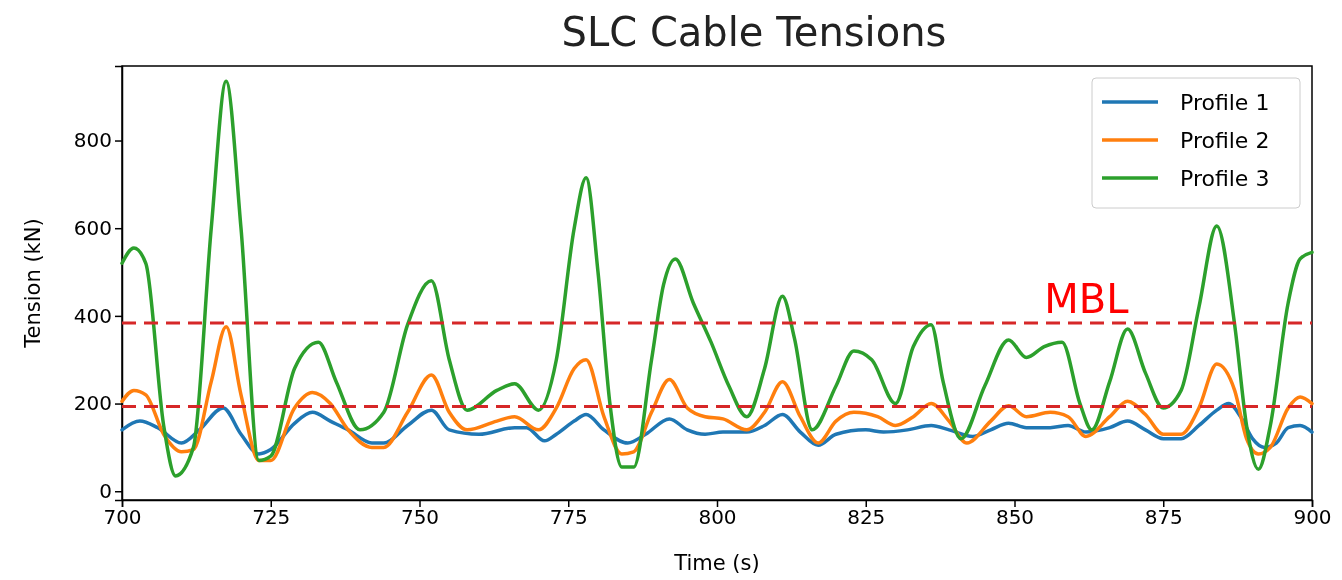 The width and height of the screenshot is (1342, 580). Describe the element at coordinates (271, 517) in the screenshot. I see `x-tick-label: 725` at that location.